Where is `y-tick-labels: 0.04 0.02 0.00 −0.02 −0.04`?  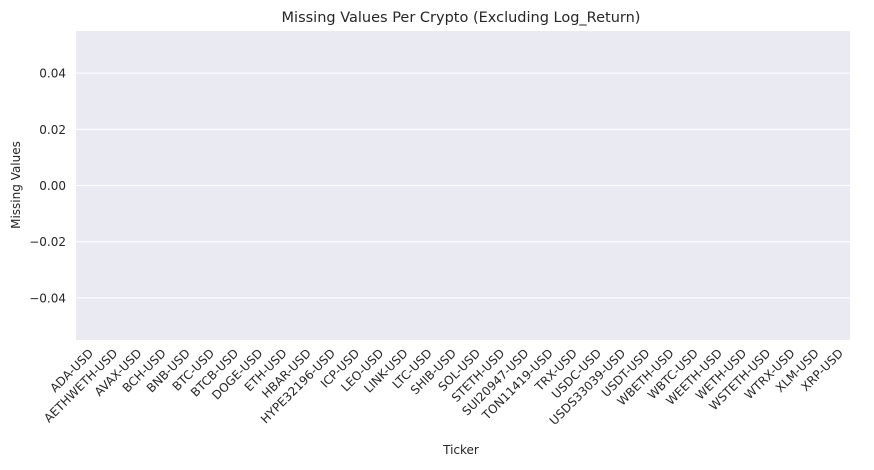 y-tick-labels: 0.04 0.02 0.00 −0.02 −0.04 is located at coordinates (47, 186).